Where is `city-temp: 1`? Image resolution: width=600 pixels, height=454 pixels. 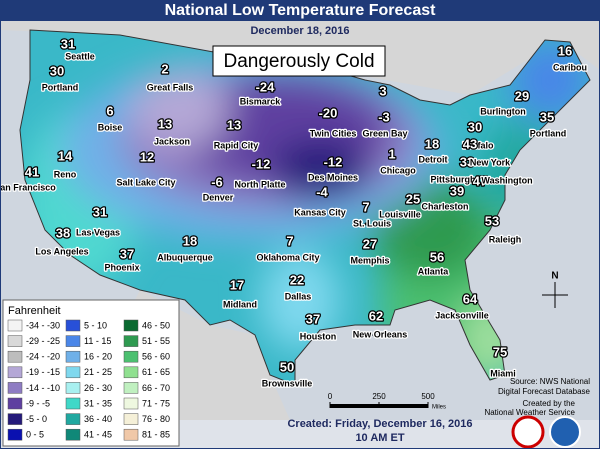 city-temp: 1 is located at coordinates (391, 153).